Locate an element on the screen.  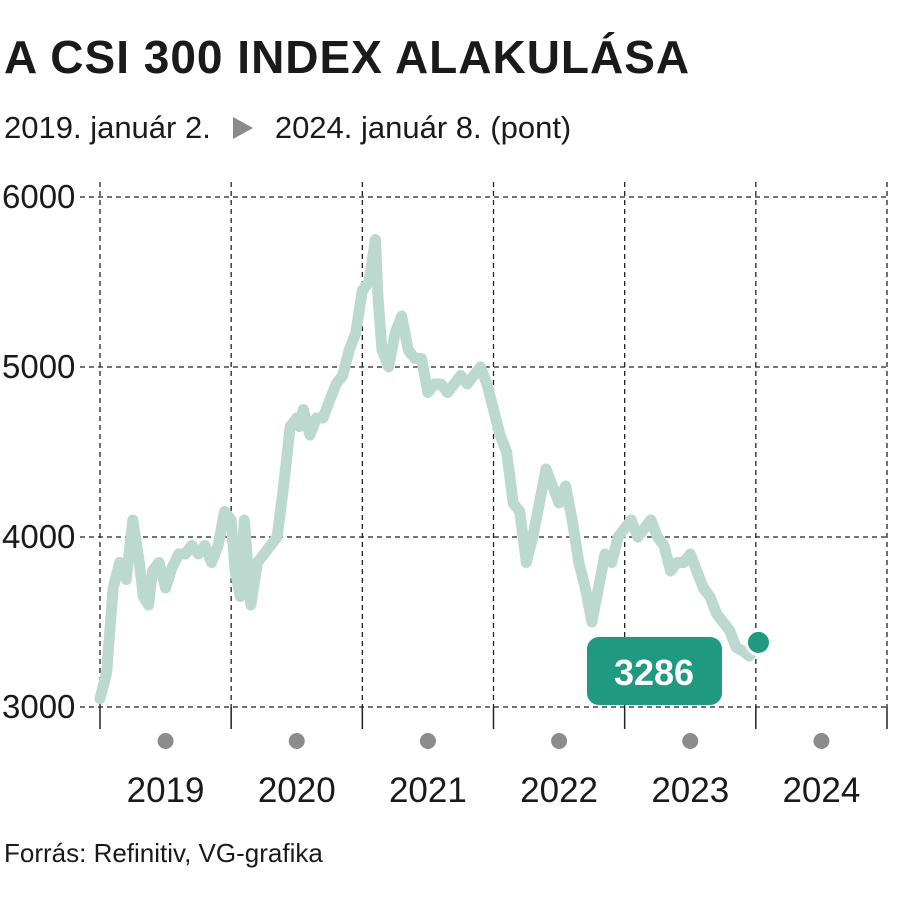
x-tick-label: 2020 is located at coordinates (297, 790).